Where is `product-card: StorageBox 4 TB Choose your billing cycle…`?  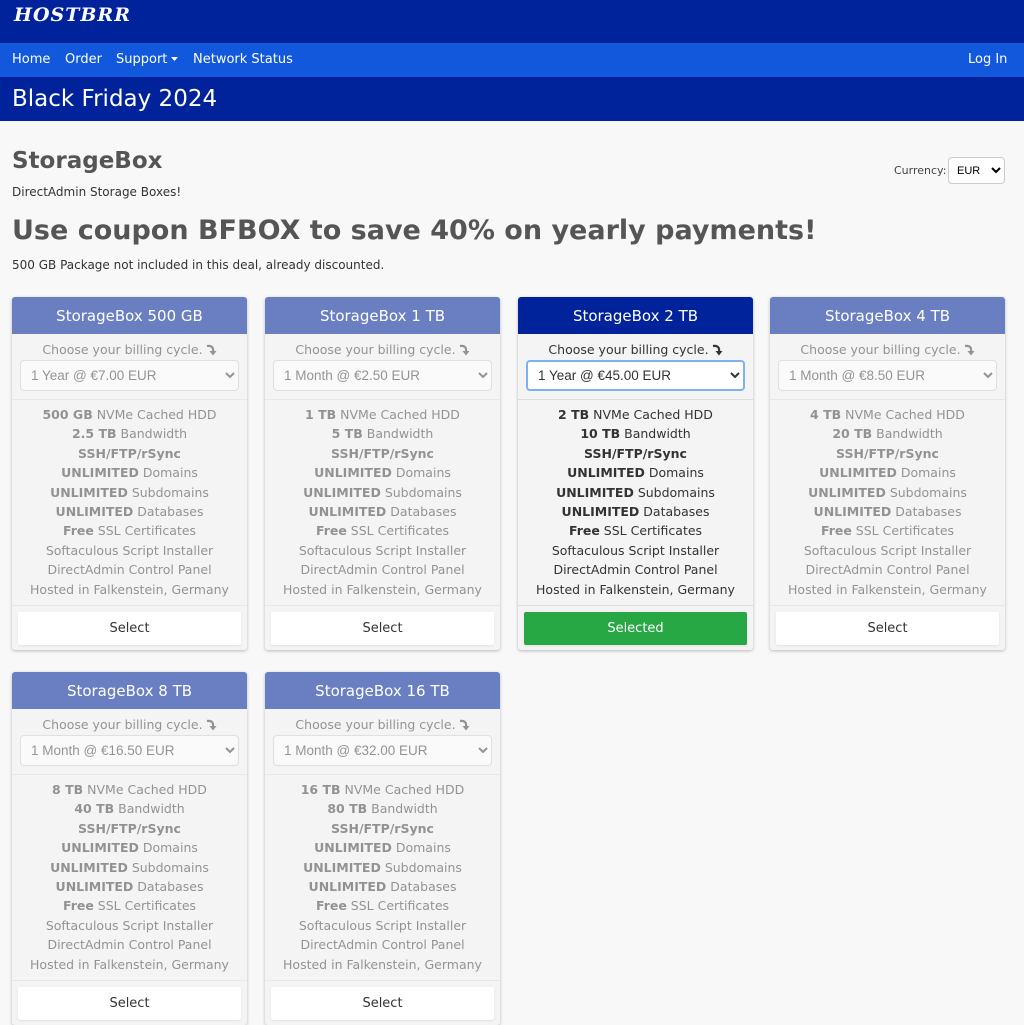 product-card: StorageBox 4 TB Choose your billing cycle… is located at coordinates (887, 473).